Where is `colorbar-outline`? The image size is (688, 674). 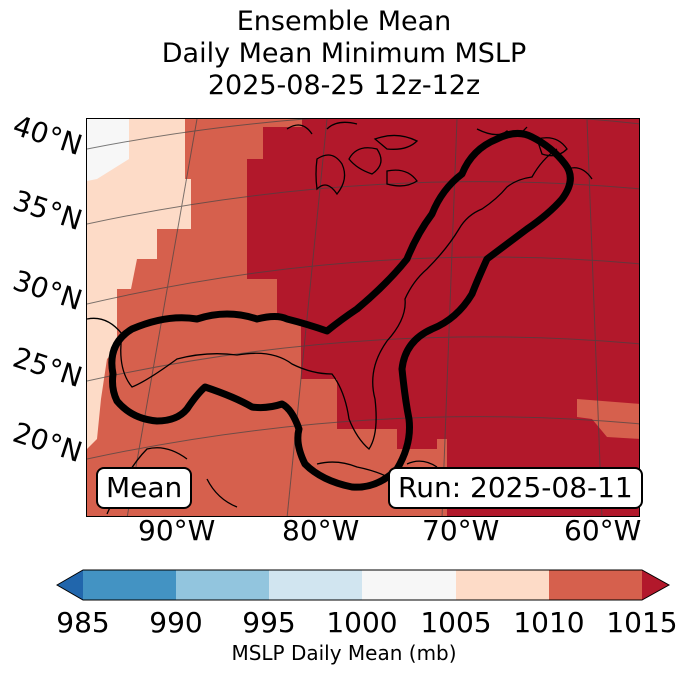 colorbar-outline is located at coordinates (363, 585).